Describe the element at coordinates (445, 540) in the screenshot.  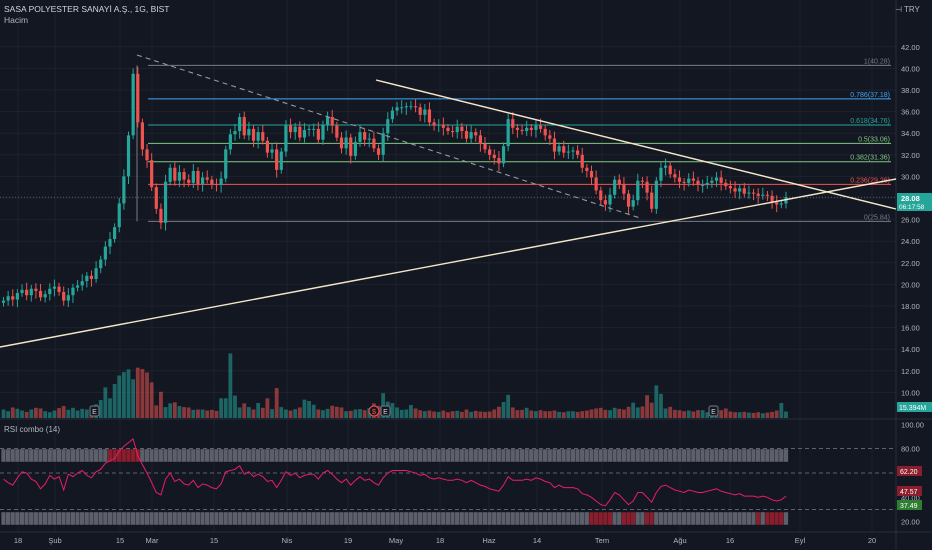
I see `time-axis: 18 Şub 15 Mar 15 Nis 19 May 18 Haz 14 Tem Ağu 16 Eyl 20` at that location.